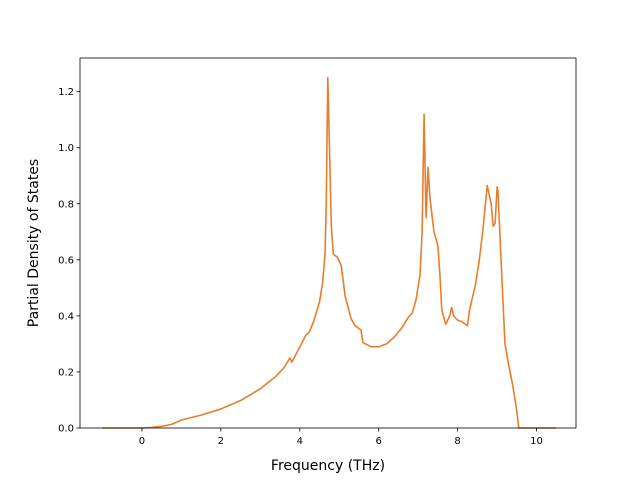  What do you see at coordinates (341, 437) in the screenshot?
I see `x-axis-ticks: 0 2 4 6 8 10` at bounding box center [341, 437].